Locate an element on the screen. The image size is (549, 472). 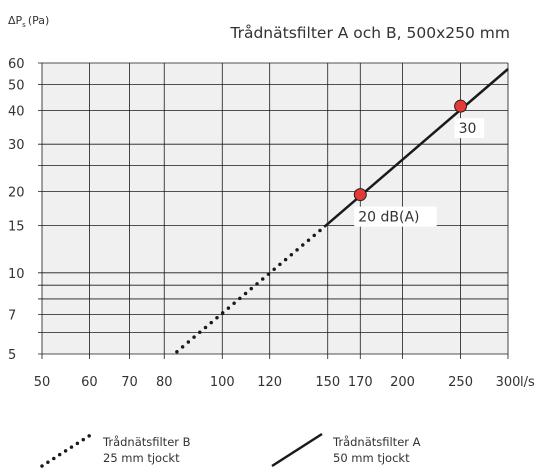
legend-a-note: 50 mm tjockt is located at coordinates (371, 458).